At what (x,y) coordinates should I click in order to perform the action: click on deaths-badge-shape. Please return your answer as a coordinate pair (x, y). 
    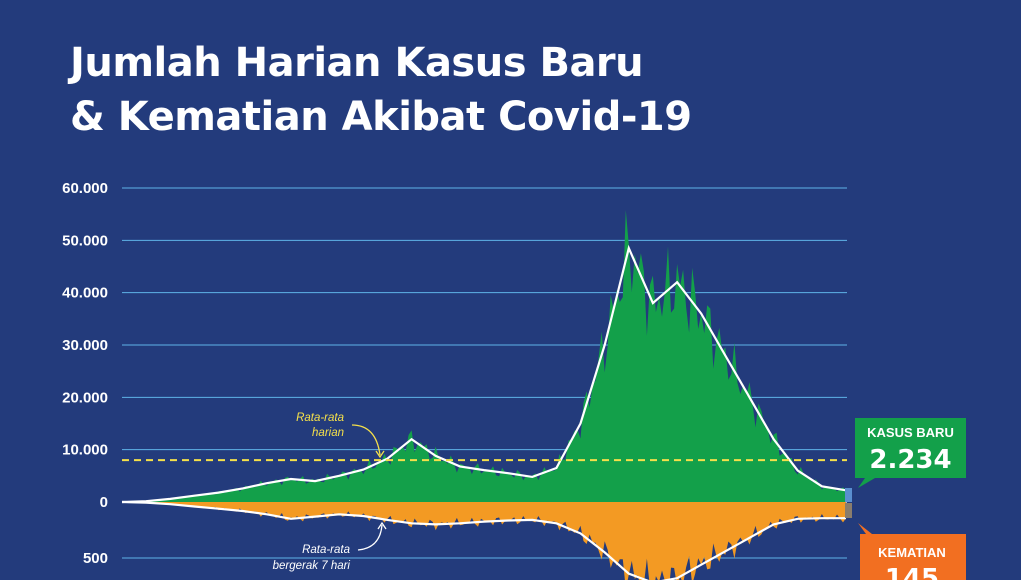
    Looking at the image, I should click on (912, 551).